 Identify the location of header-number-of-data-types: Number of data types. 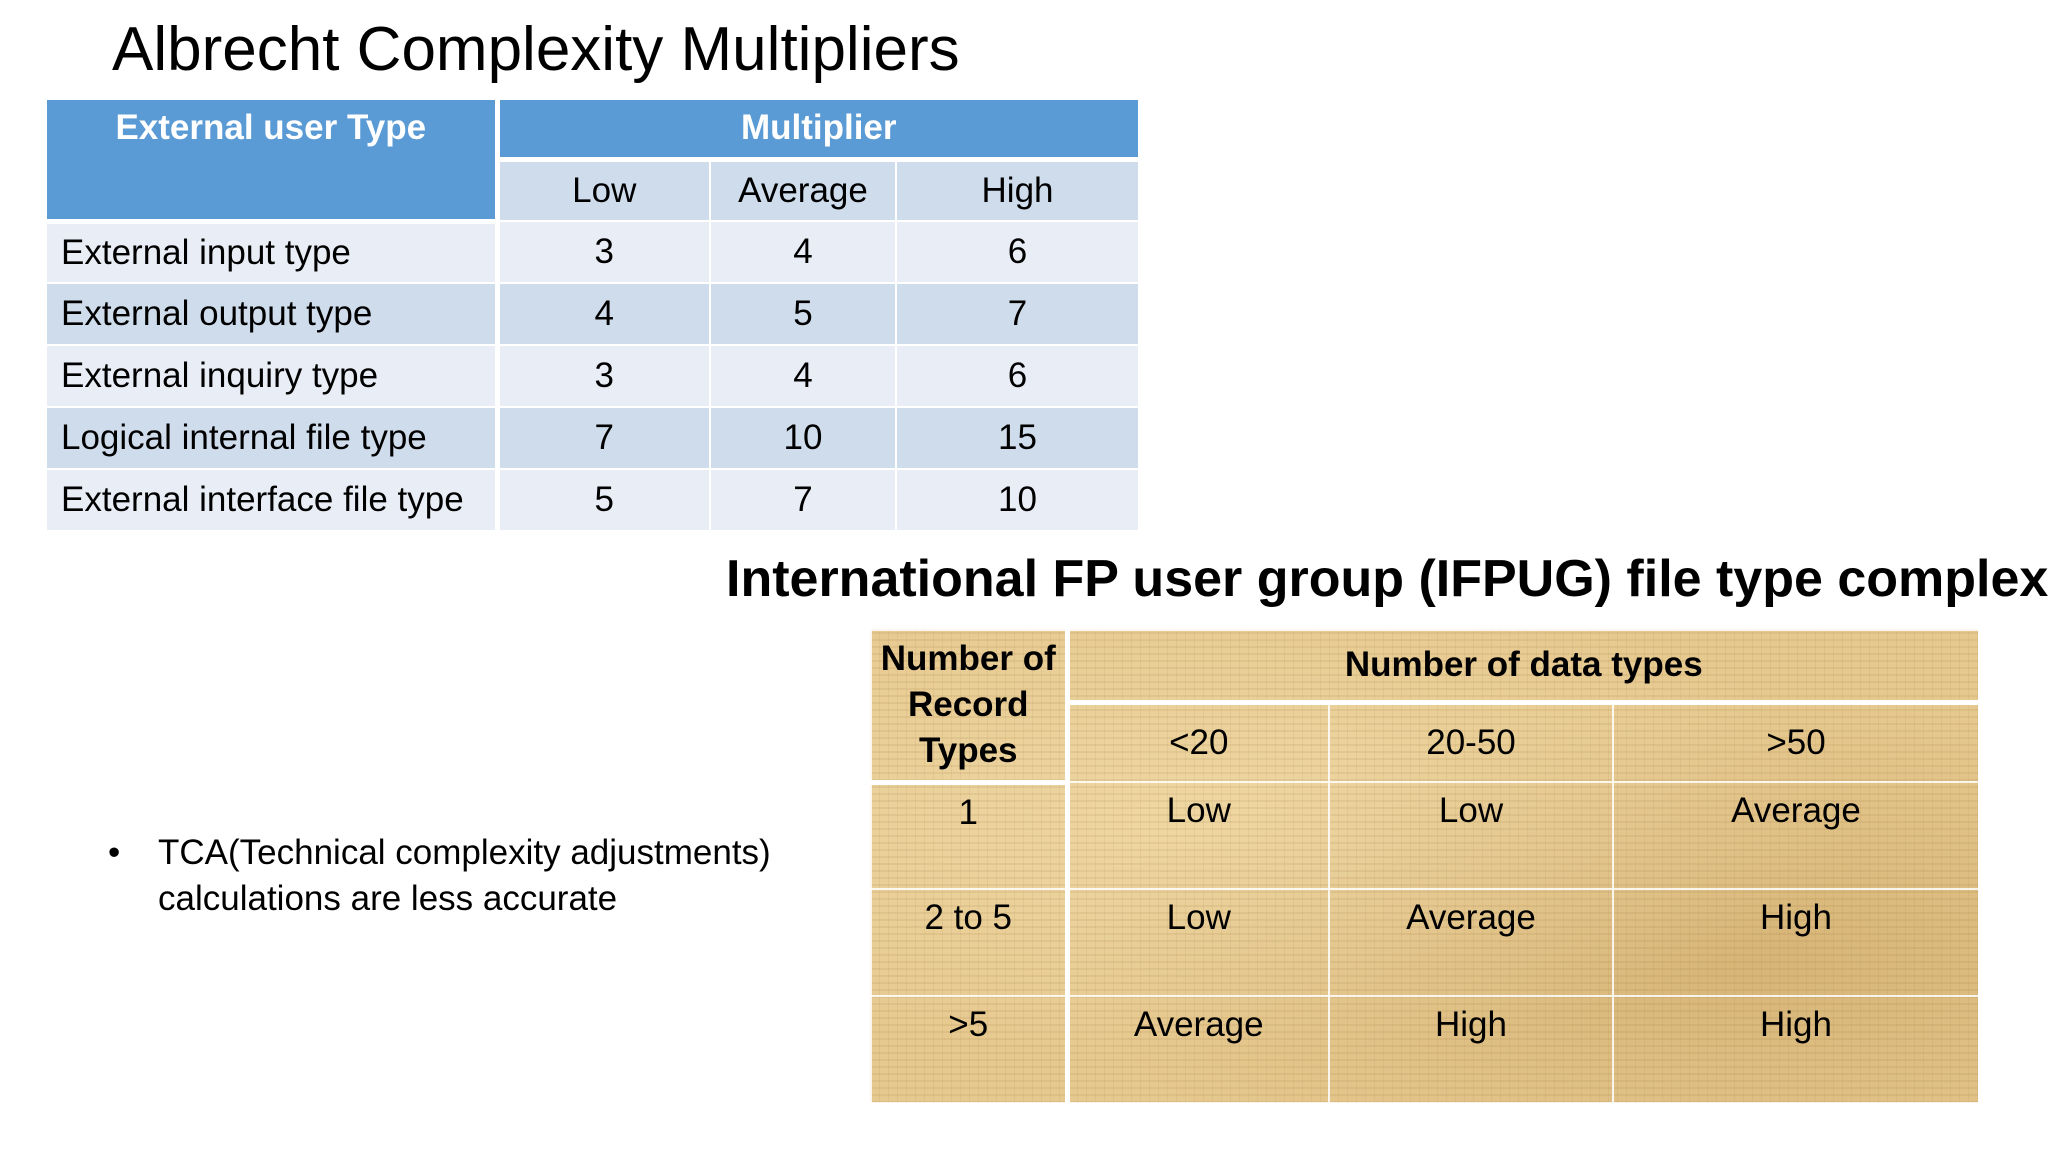
(1523, 667).